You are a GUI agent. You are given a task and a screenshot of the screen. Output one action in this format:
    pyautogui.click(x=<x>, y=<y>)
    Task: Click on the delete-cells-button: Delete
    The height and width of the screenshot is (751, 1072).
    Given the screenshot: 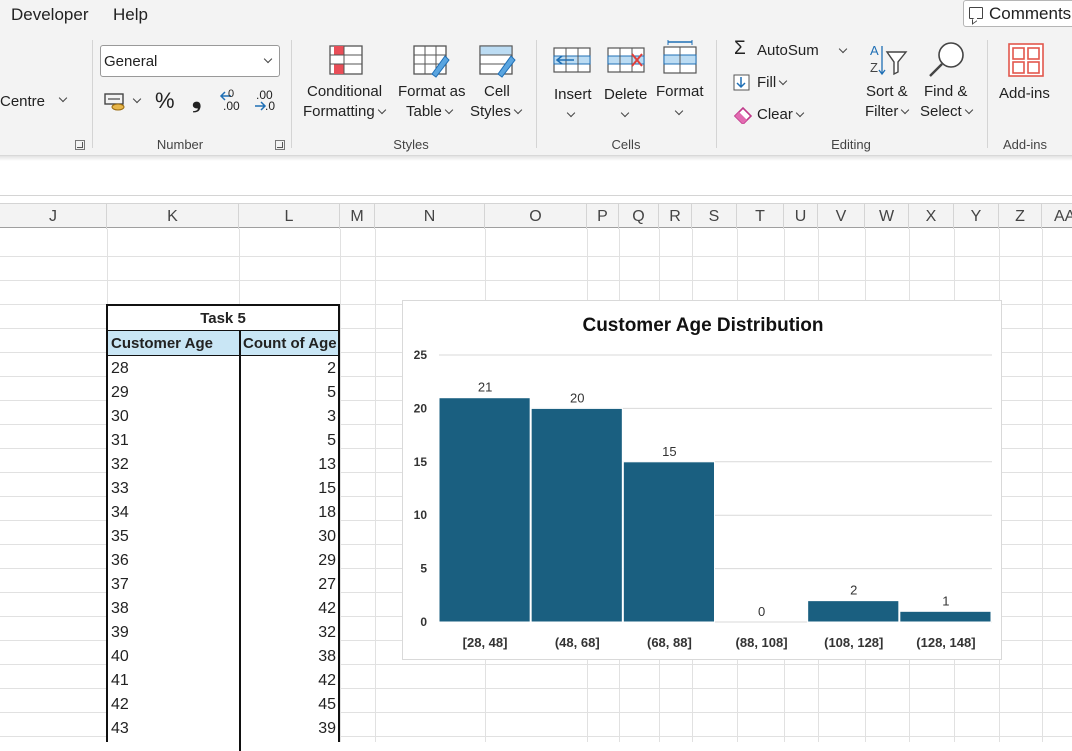 What is the action you would take?
    pyautogui.click(x=627, y=87)
    